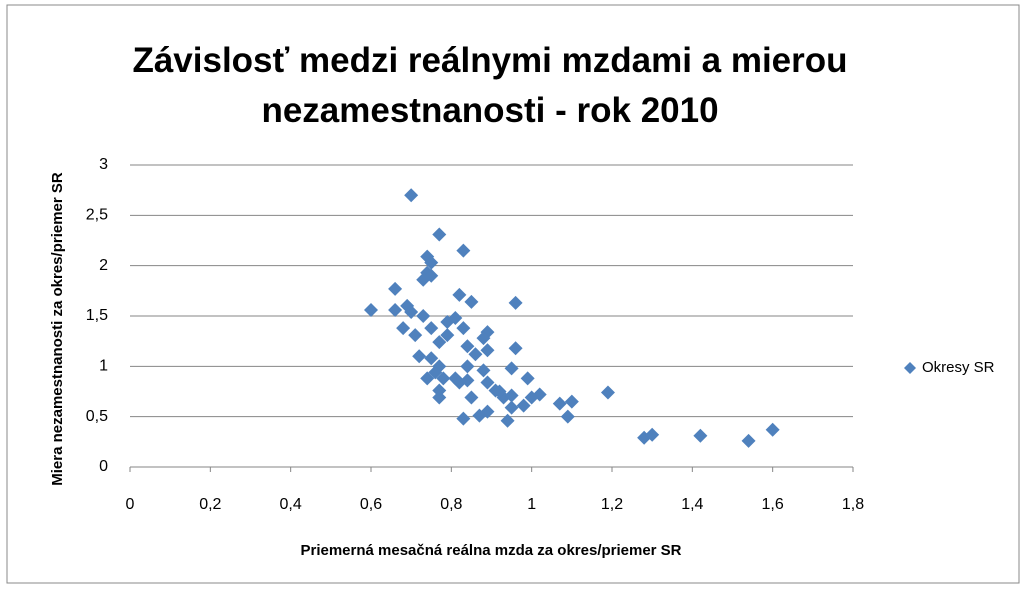 The height and width of the screenshot is (590, 1027). I want to click on y-tick-label: 3, so click(103, 164).